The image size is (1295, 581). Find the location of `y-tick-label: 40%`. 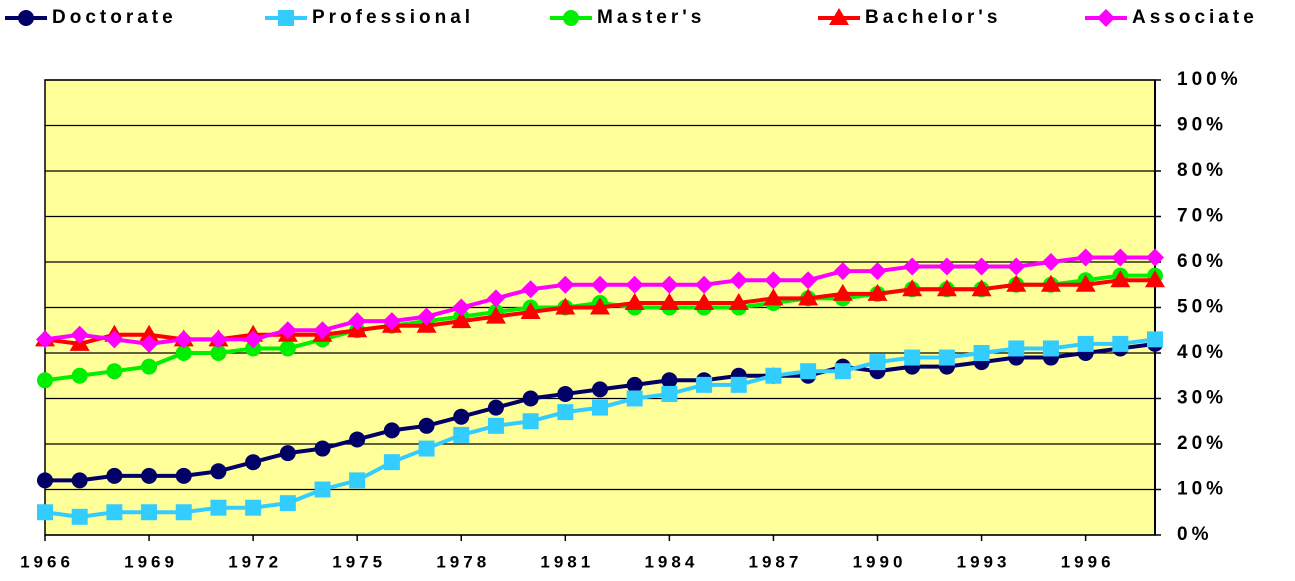

y-tick-label: 40% is located at coordinates (1202, 352).